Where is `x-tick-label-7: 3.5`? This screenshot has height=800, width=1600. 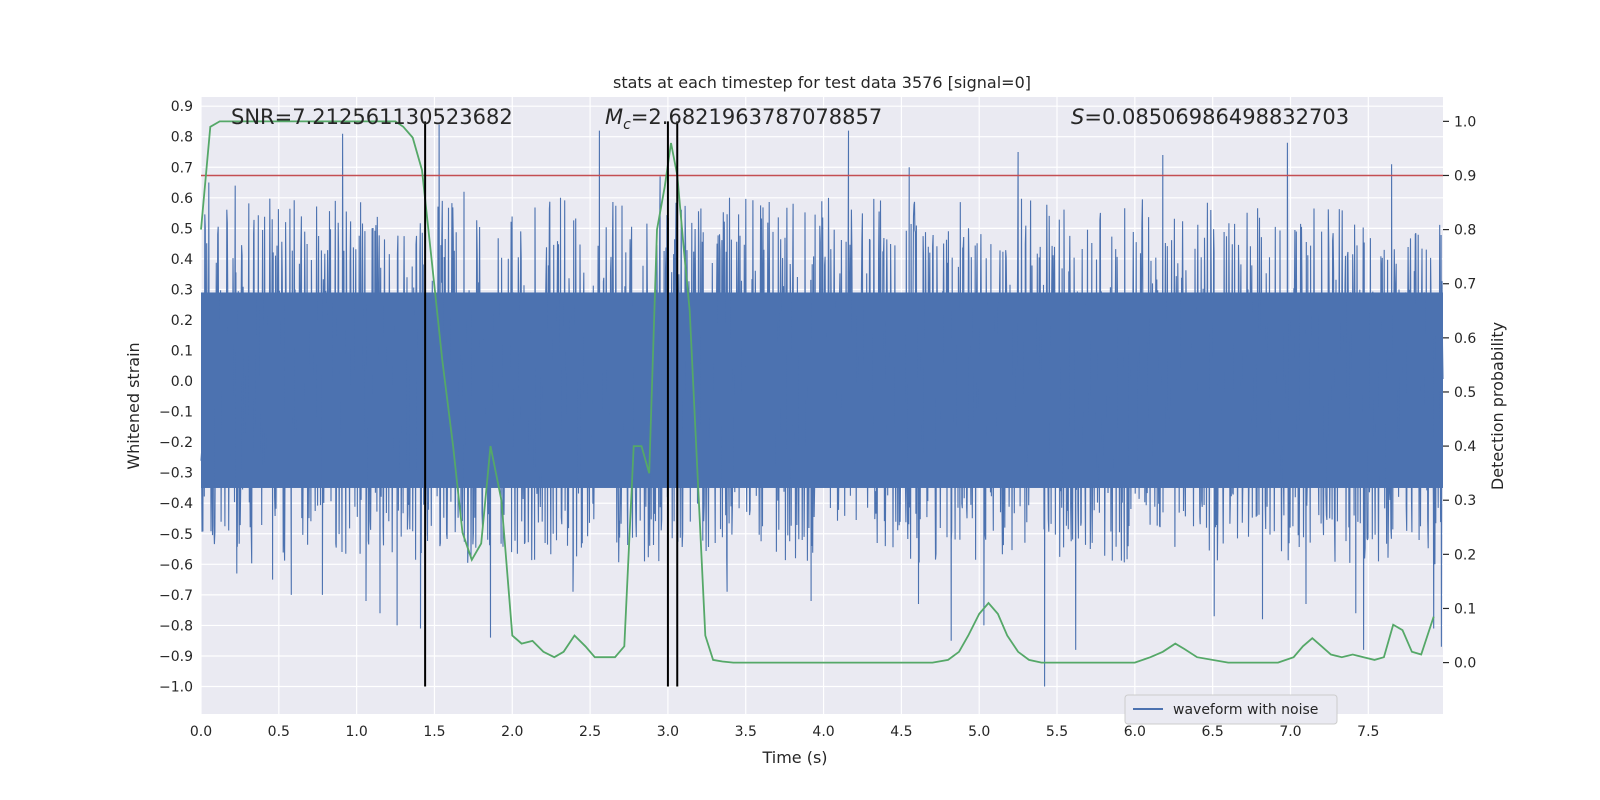 x-tick-label-7: 3.5 is located at coordinates (746, 732).